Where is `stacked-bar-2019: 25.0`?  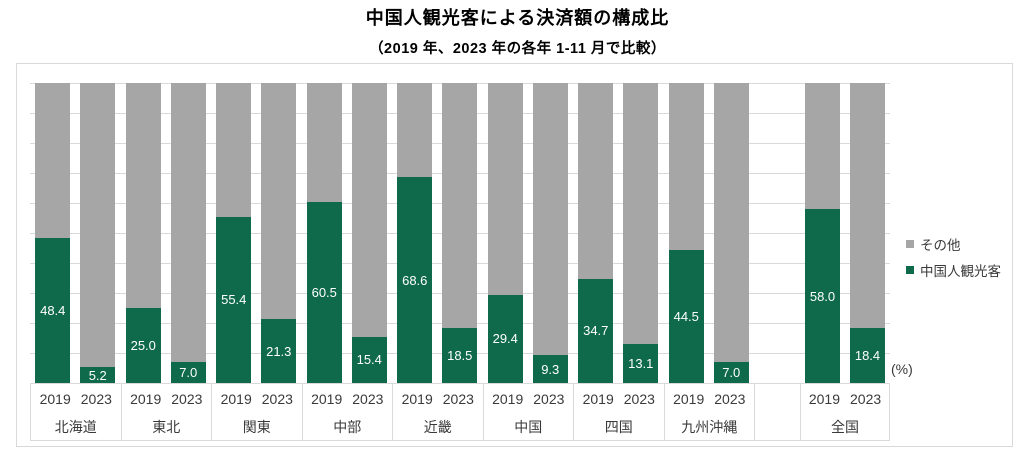
stacked-bar-2019: 25.0 is located at coordinates (143, 233).